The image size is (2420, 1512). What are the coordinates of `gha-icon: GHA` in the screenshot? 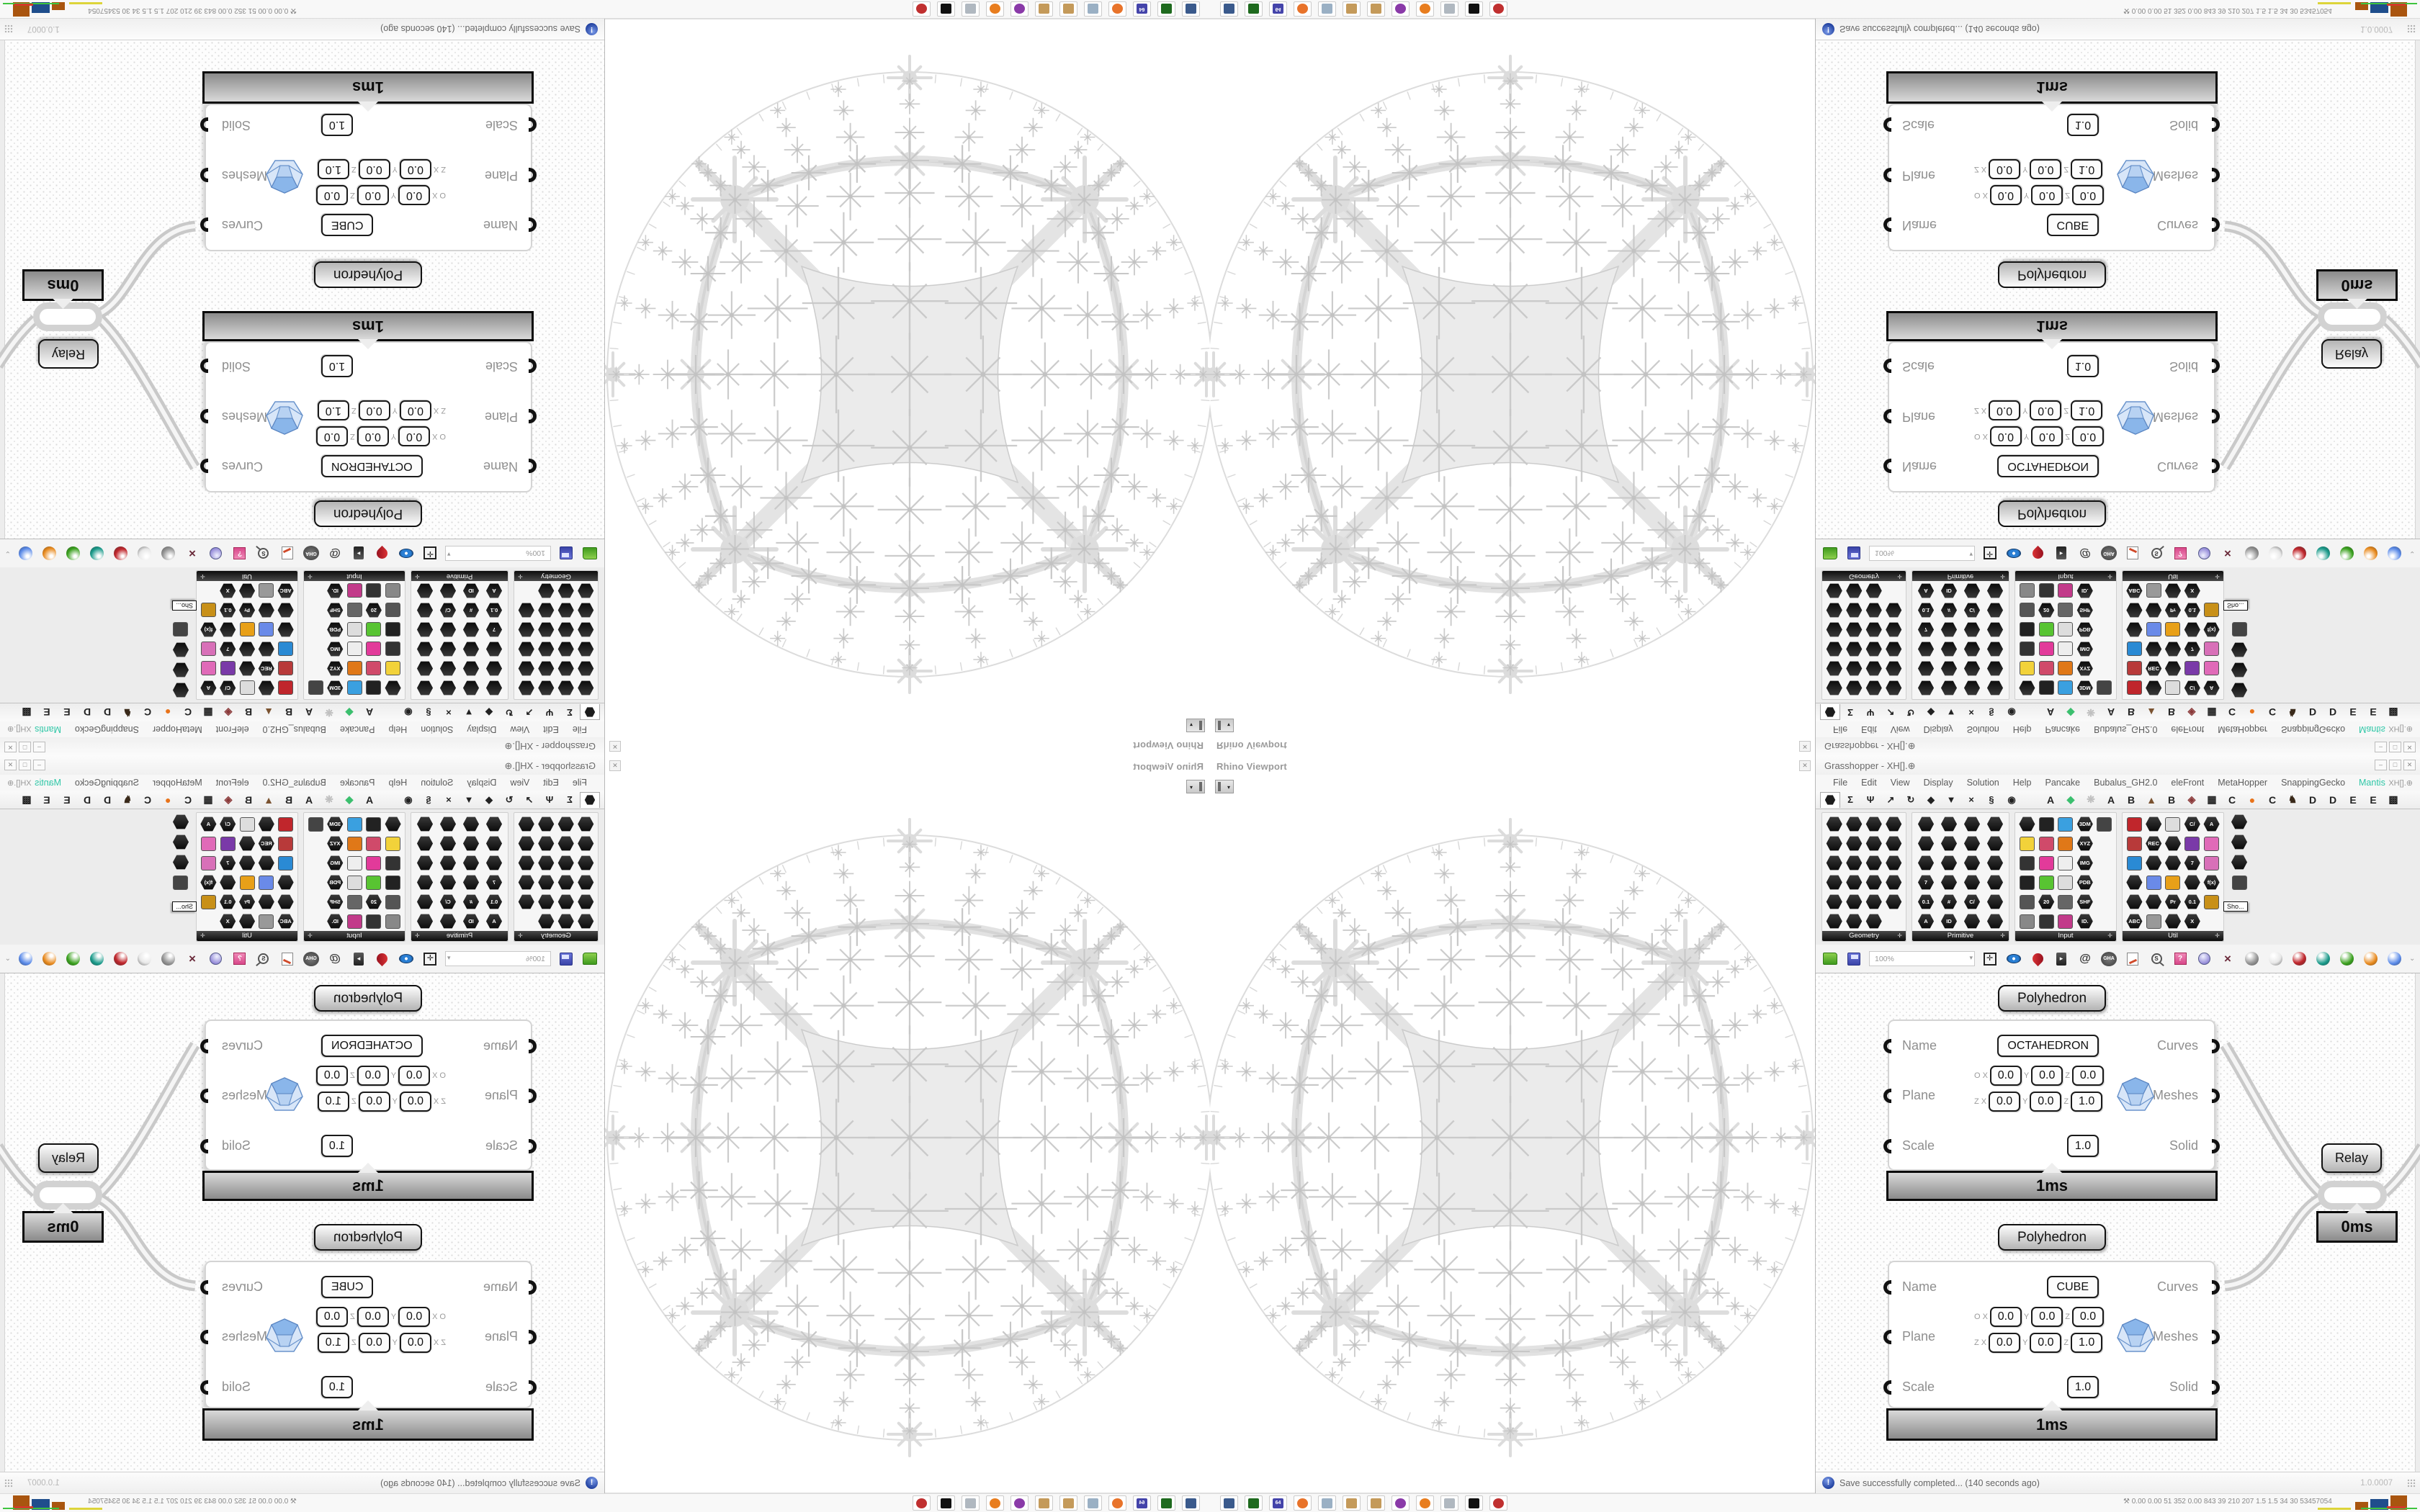 It's located at (2109, 553).